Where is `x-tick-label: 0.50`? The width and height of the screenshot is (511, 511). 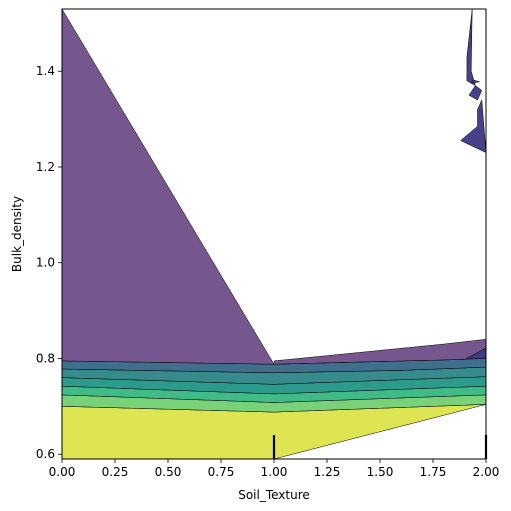
x-tick-label: 0.50 is located at coordinates (168, 472).